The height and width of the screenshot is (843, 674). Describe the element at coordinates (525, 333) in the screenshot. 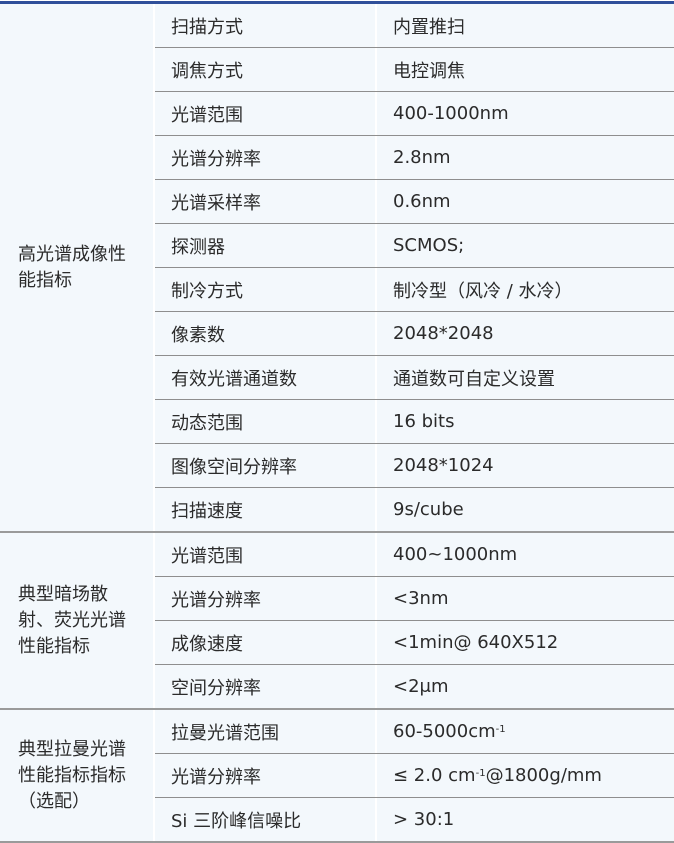

I see `spec-value: 2048*2048` at that location.